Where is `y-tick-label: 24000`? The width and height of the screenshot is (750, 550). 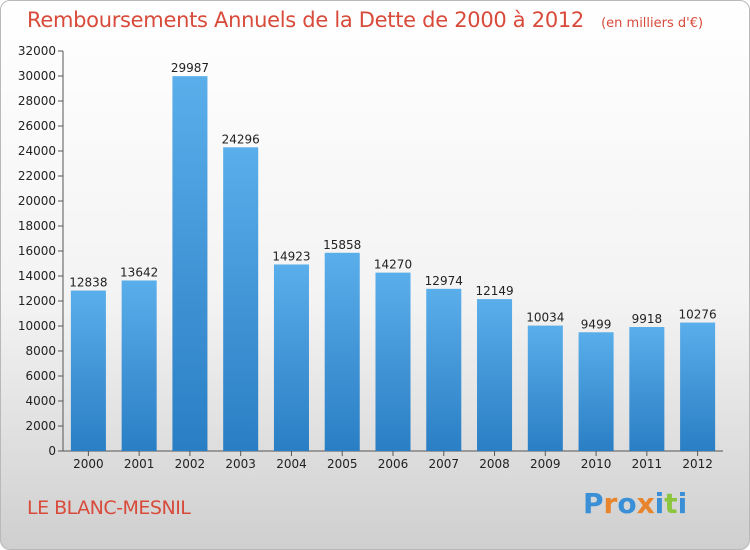 y-tick-label: 24000 is located at coordinates (37, 151).